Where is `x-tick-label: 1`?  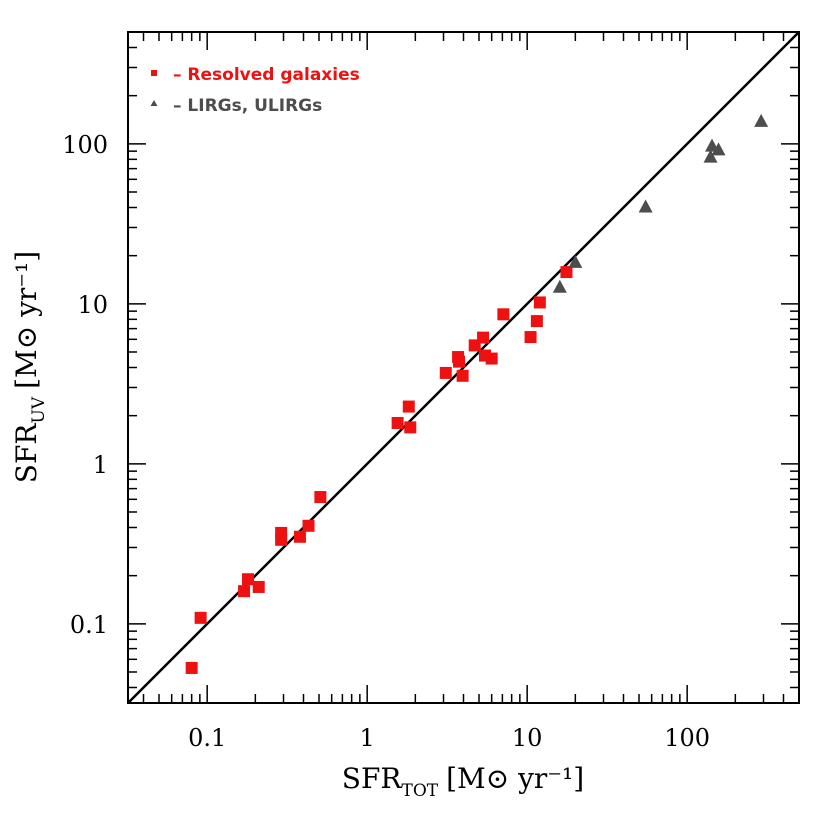 x-tick-label: 1 is located at coordinates (367, 738).